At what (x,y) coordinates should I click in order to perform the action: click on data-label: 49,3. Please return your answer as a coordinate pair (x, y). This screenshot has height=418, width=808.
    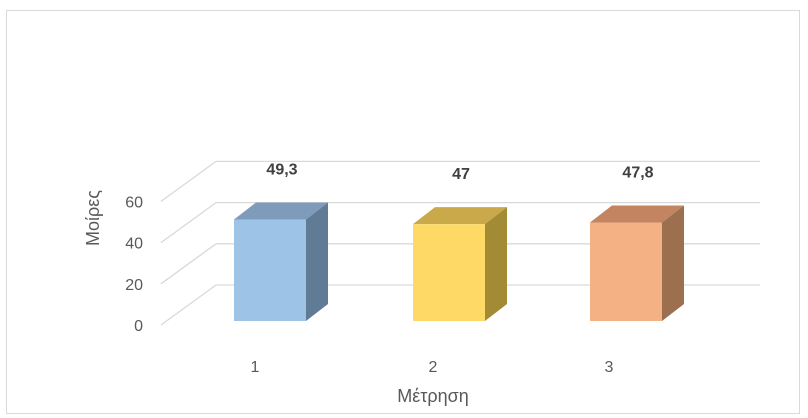
    Looking at the image, I should click on (281, 169).